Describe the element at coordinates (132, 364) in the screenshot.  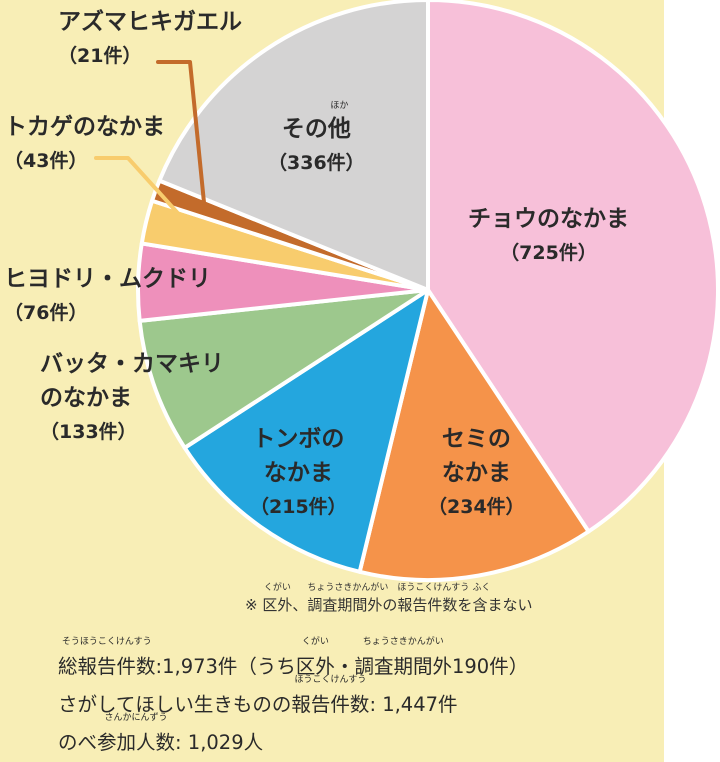
I see `label-grasshopper-line1: バッタ・カマキリ` at that location.